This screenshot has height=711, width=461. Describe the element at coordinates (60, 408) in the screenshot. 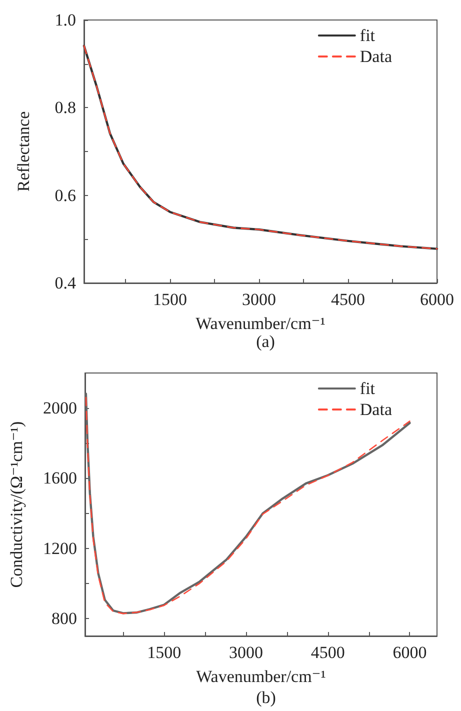

I see `y-tick-label: 2000` at that location.